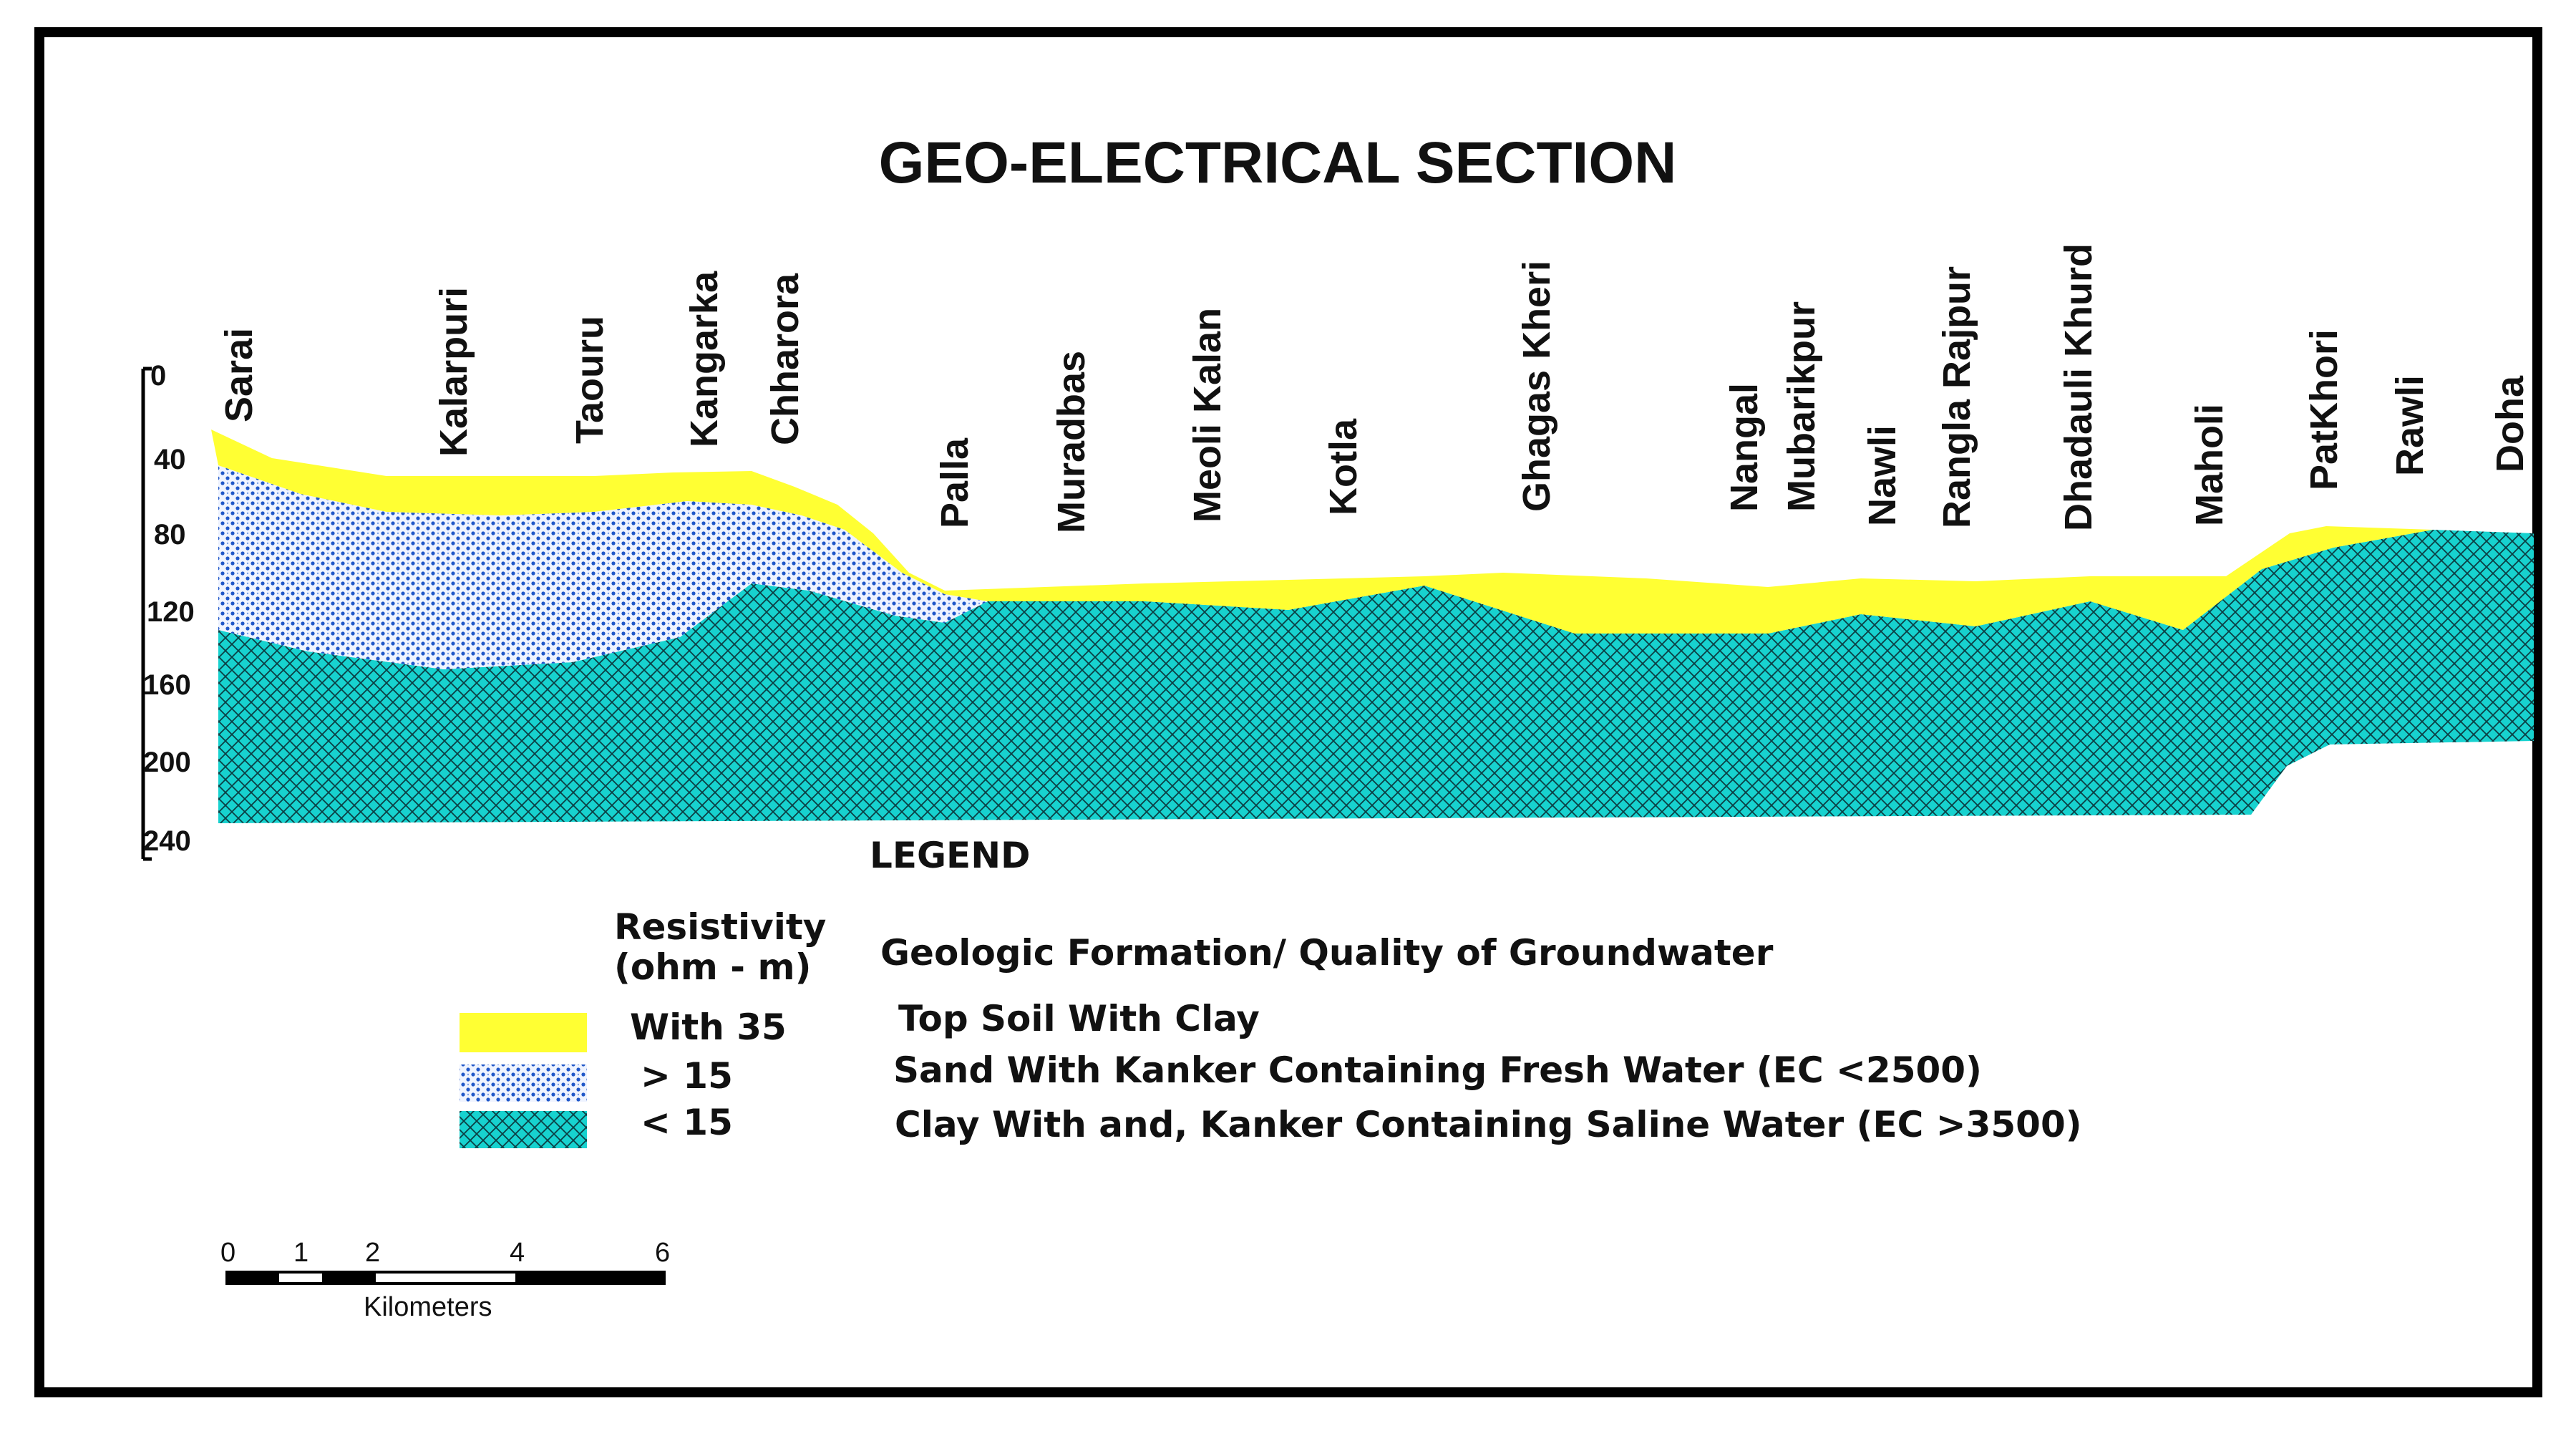 This screenshot has width=2576, height=1431. Describe the element at coordinates (227, 1253) in the screenshot. I see `scale-tick-label: 0` at that location.